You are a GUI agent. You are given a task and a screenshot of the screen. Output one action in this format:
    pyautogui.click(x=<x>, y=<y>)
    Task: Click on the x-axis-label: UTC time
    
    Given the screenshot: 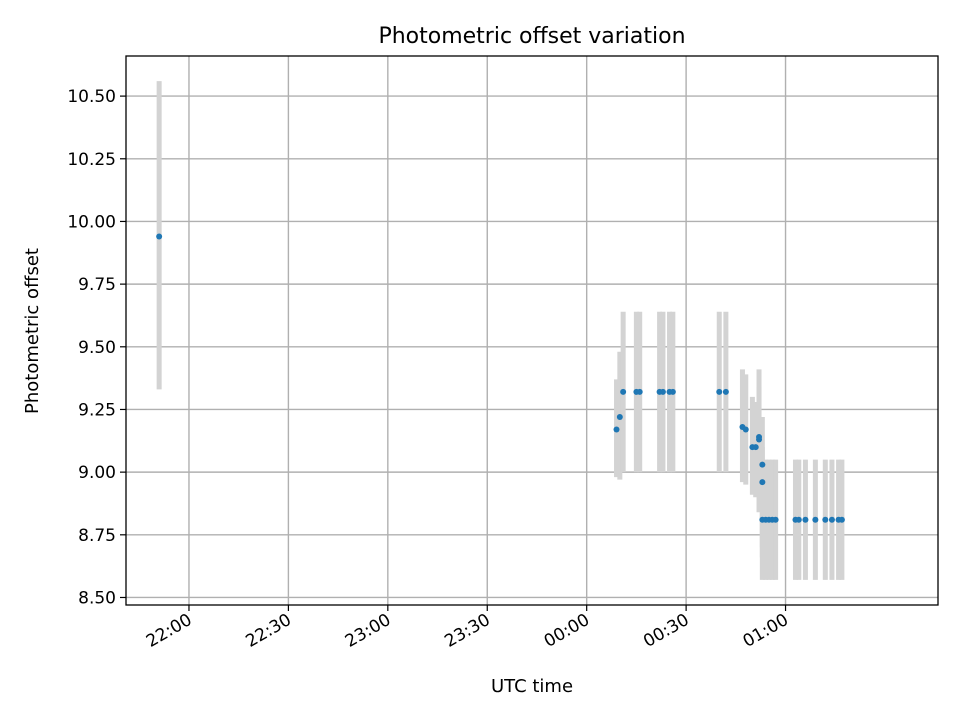 What is the action you would take?
    pyautogui.click(x=532, y=686)
    